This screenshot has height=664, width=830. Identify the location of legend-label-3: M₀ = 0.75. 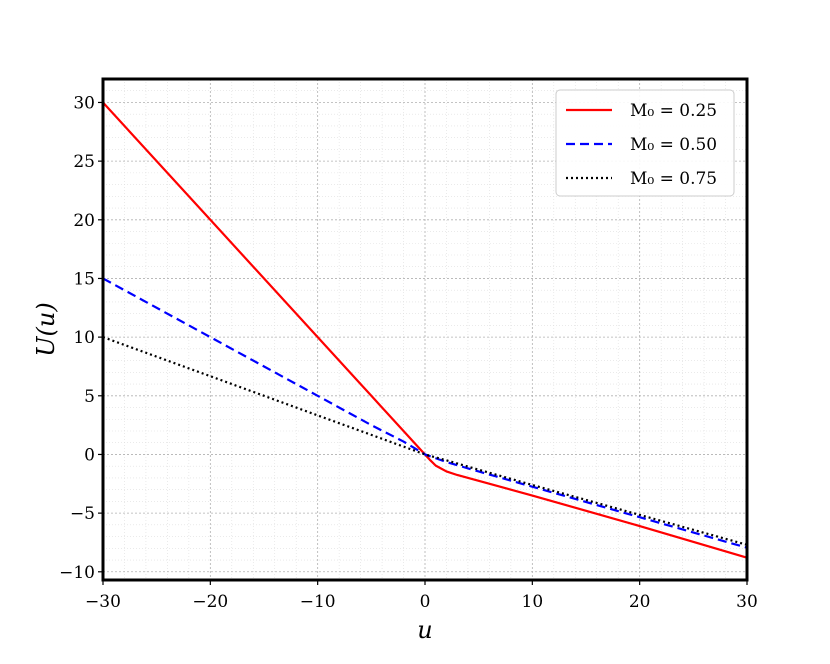
(673, 179).